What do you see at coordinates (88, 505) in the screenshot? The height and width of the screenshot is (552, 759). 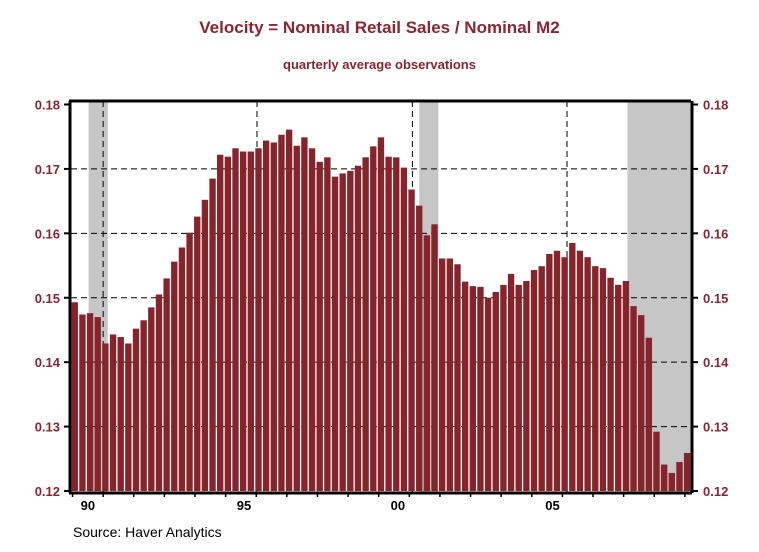 I see `x-tick-label: 90` at bounding box center [88, 505].